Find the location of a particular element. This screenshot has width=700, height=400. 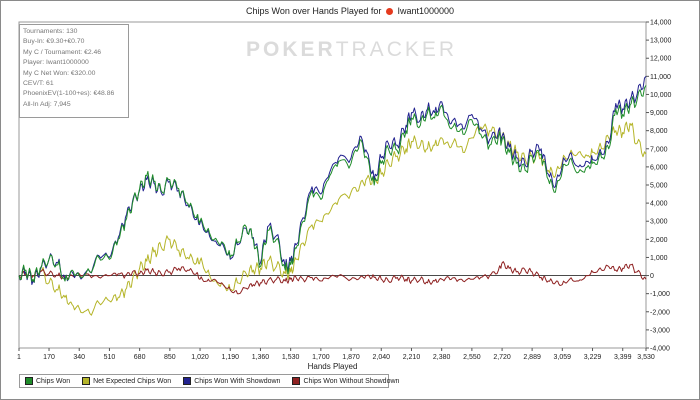

x-tick-label: 3,530 is located at coordinates (646, 357).